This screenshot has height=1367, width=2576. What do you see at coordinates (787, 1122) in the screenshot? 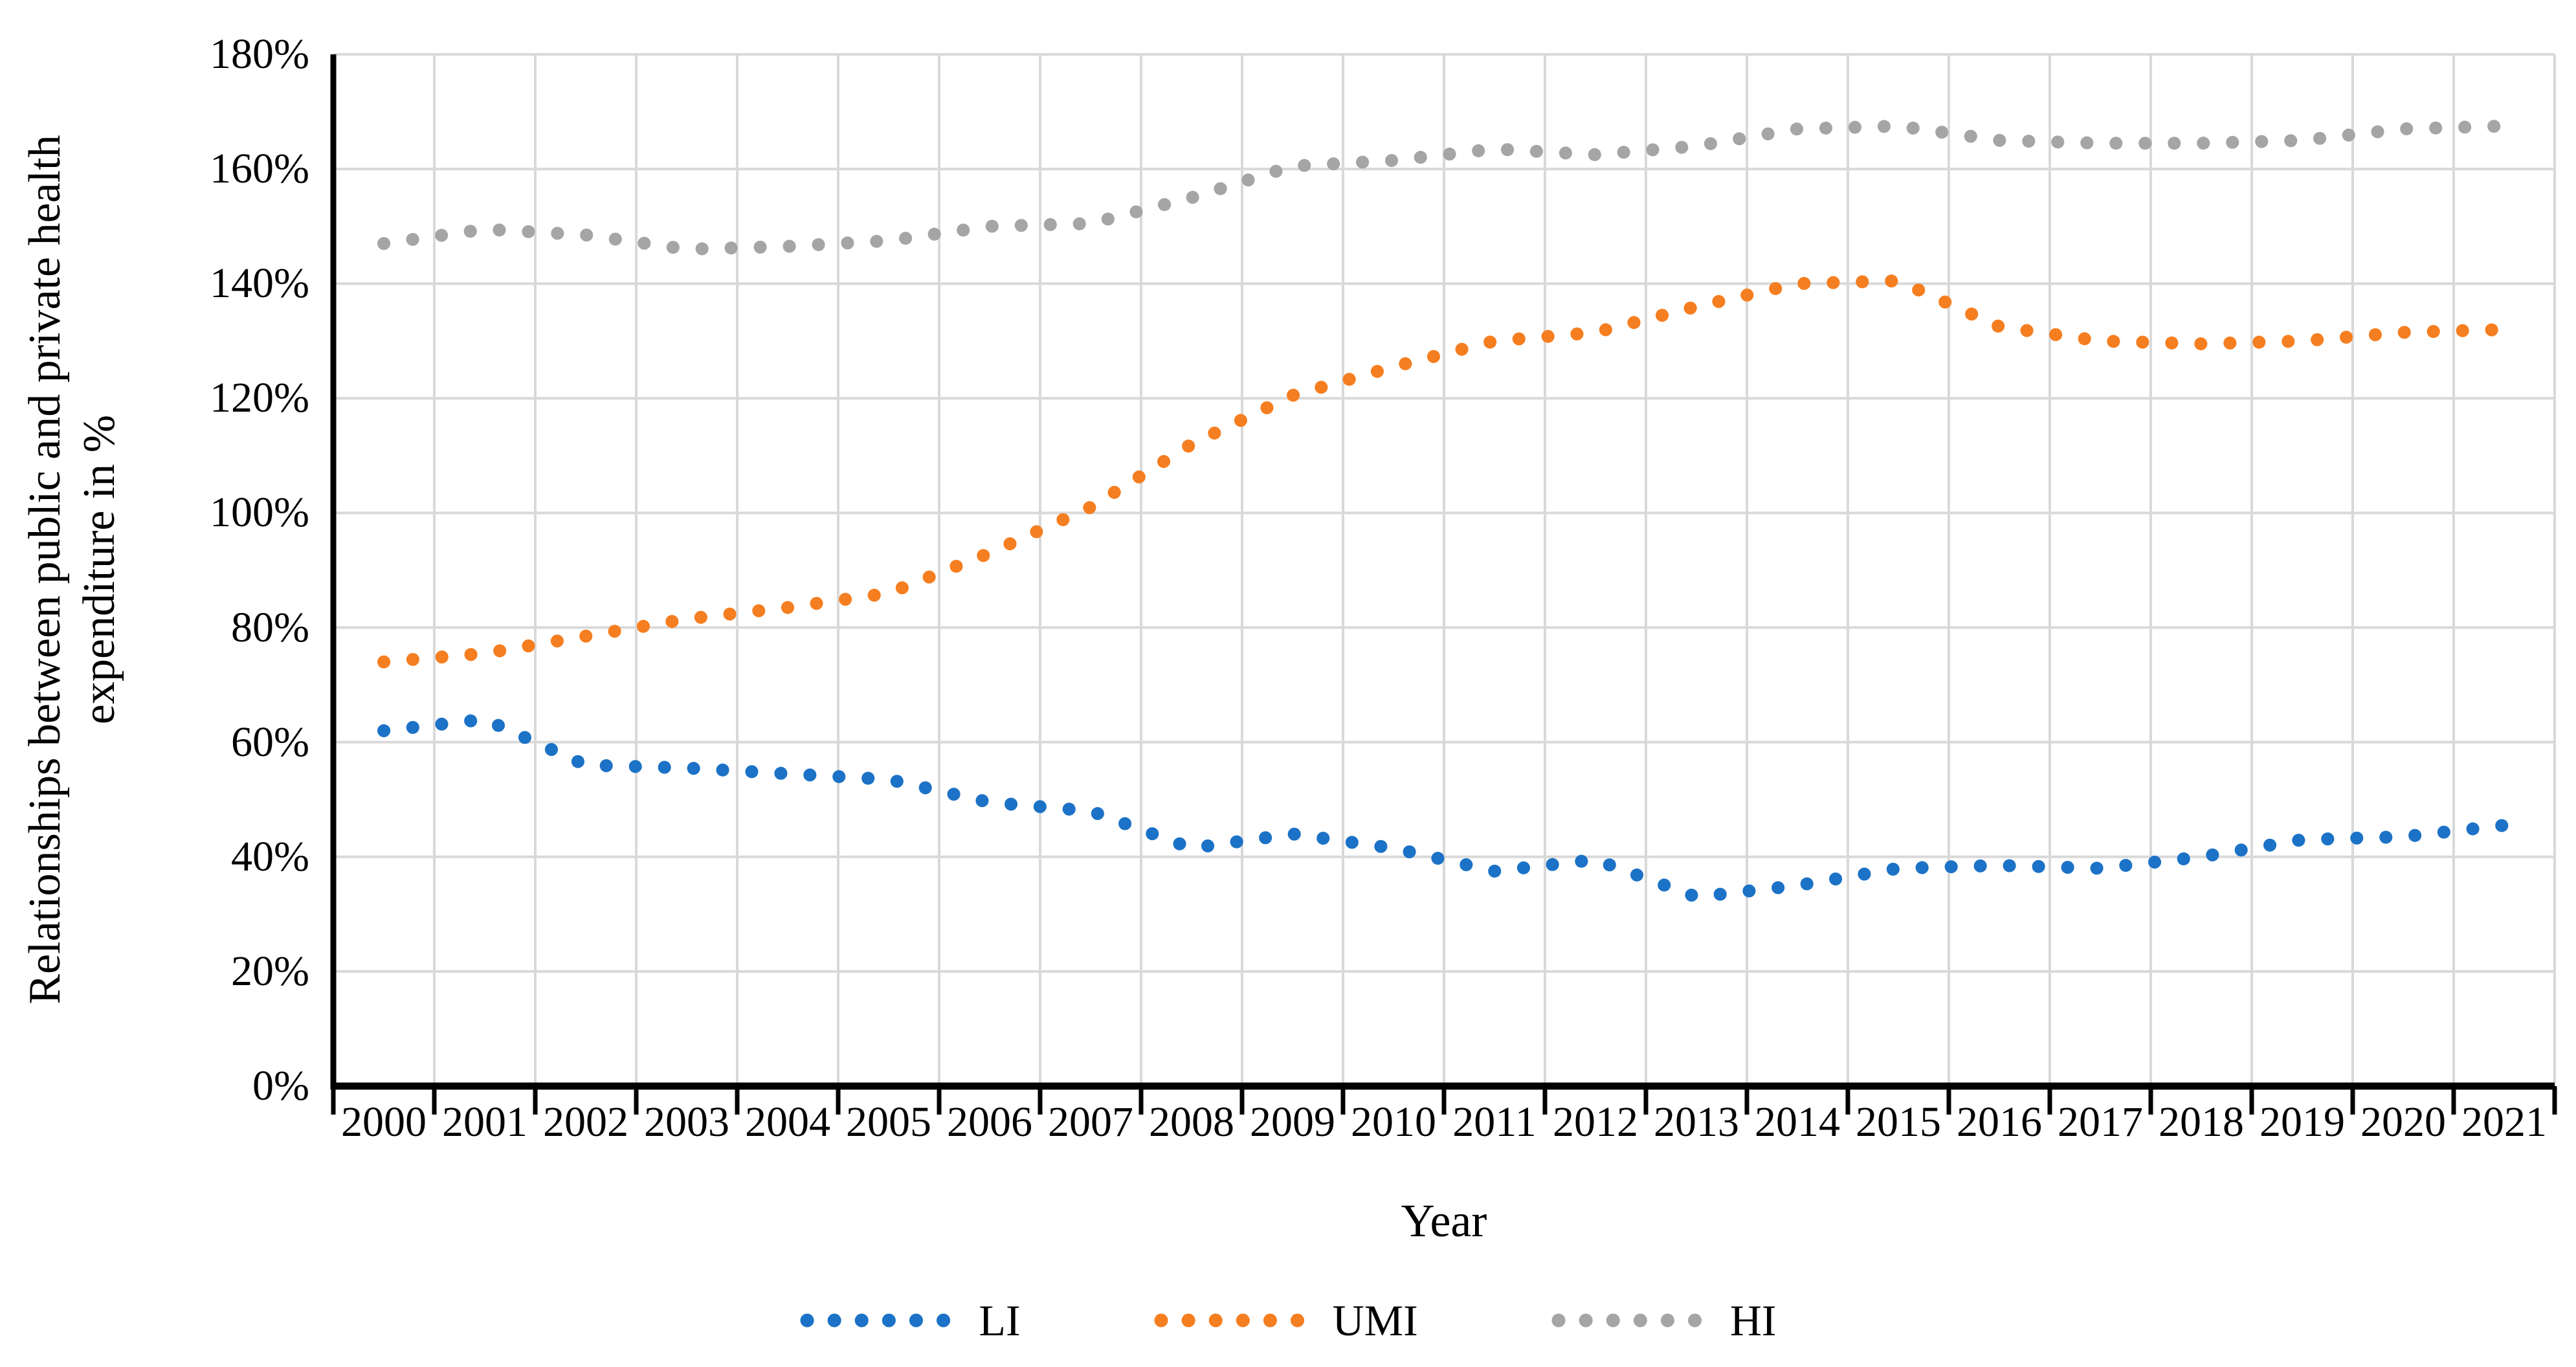
I see `x-tick-label: 2004` at bounding box center [787, 1122].